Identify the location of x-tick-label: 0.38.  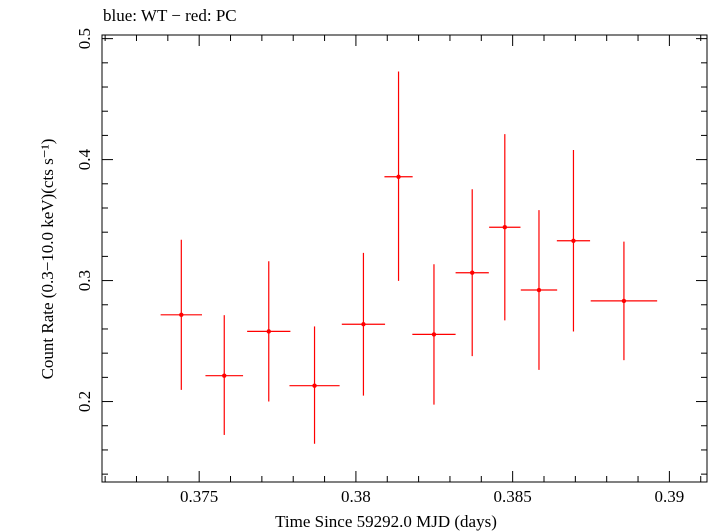
(356, 496).